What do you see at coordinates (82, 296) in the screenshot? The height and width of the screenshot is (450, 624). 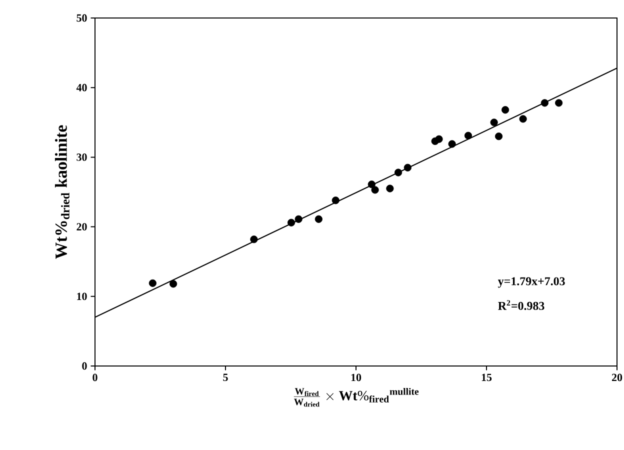 I see `y-tick-label: 10` at bounding box center [82, 296].